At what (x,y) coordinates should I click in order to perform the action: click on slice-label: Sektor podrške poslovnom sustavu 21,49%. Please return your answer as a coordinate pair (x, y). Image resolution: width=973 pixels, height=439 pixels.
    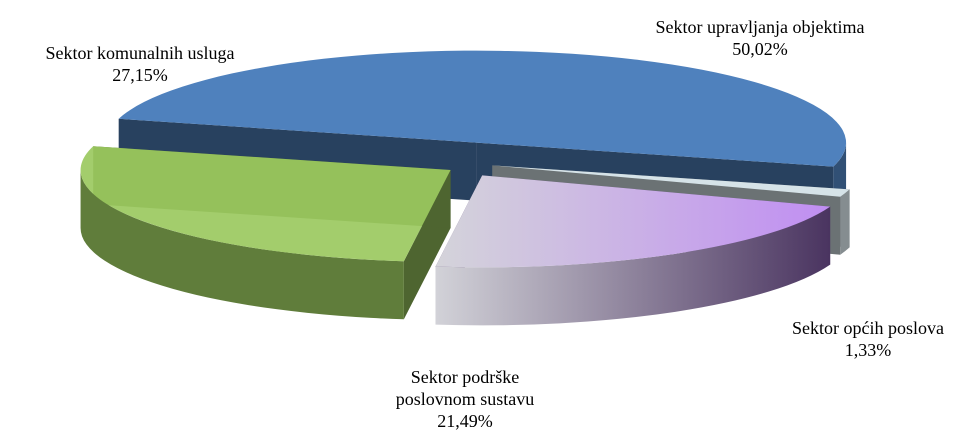
    Looking at the image, I should click on (465, 399).